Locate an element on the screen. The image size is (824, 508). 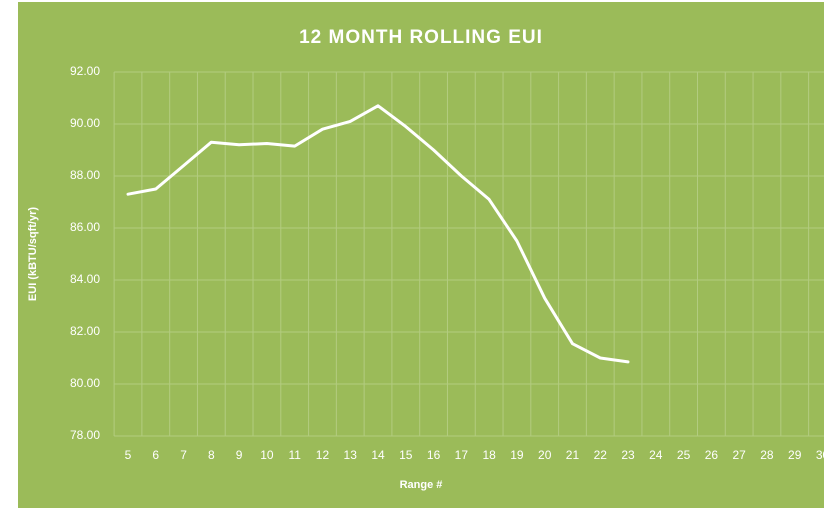
y-tick-label: 84.00 is located at coordinates (85, 279).